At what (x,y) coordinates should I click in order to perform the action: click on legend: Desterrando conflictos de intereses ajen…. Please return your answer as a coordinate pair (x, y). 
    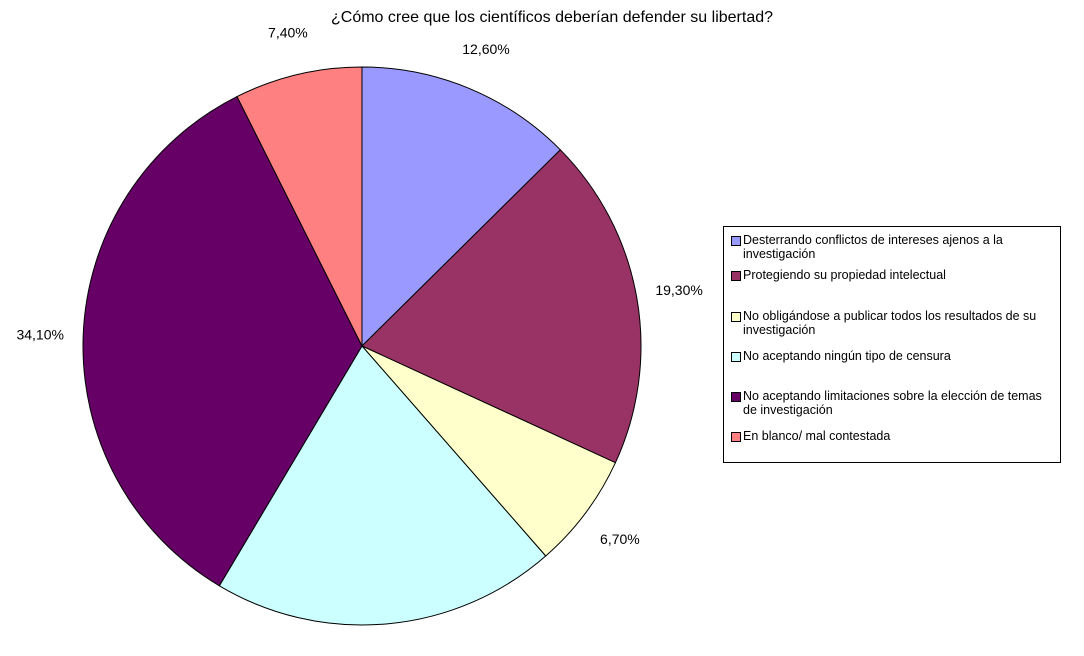
    Looking at the image, I should click on (892, 344).